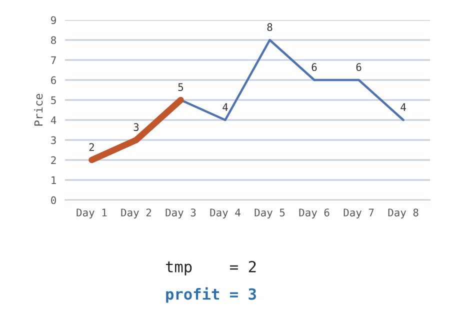  What do you see at coordinates (38, 110) in the screenshot?
I see `y-axis-title: Price` at bounding box center [38, 110].